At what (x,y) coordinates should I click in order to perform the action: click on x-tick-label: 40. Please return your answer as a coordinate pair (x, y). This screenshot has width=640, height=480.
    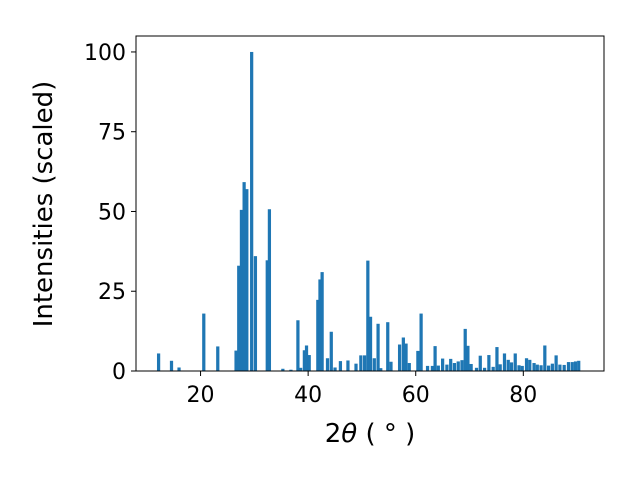
    Looking at the image, I should click on (308, 395).